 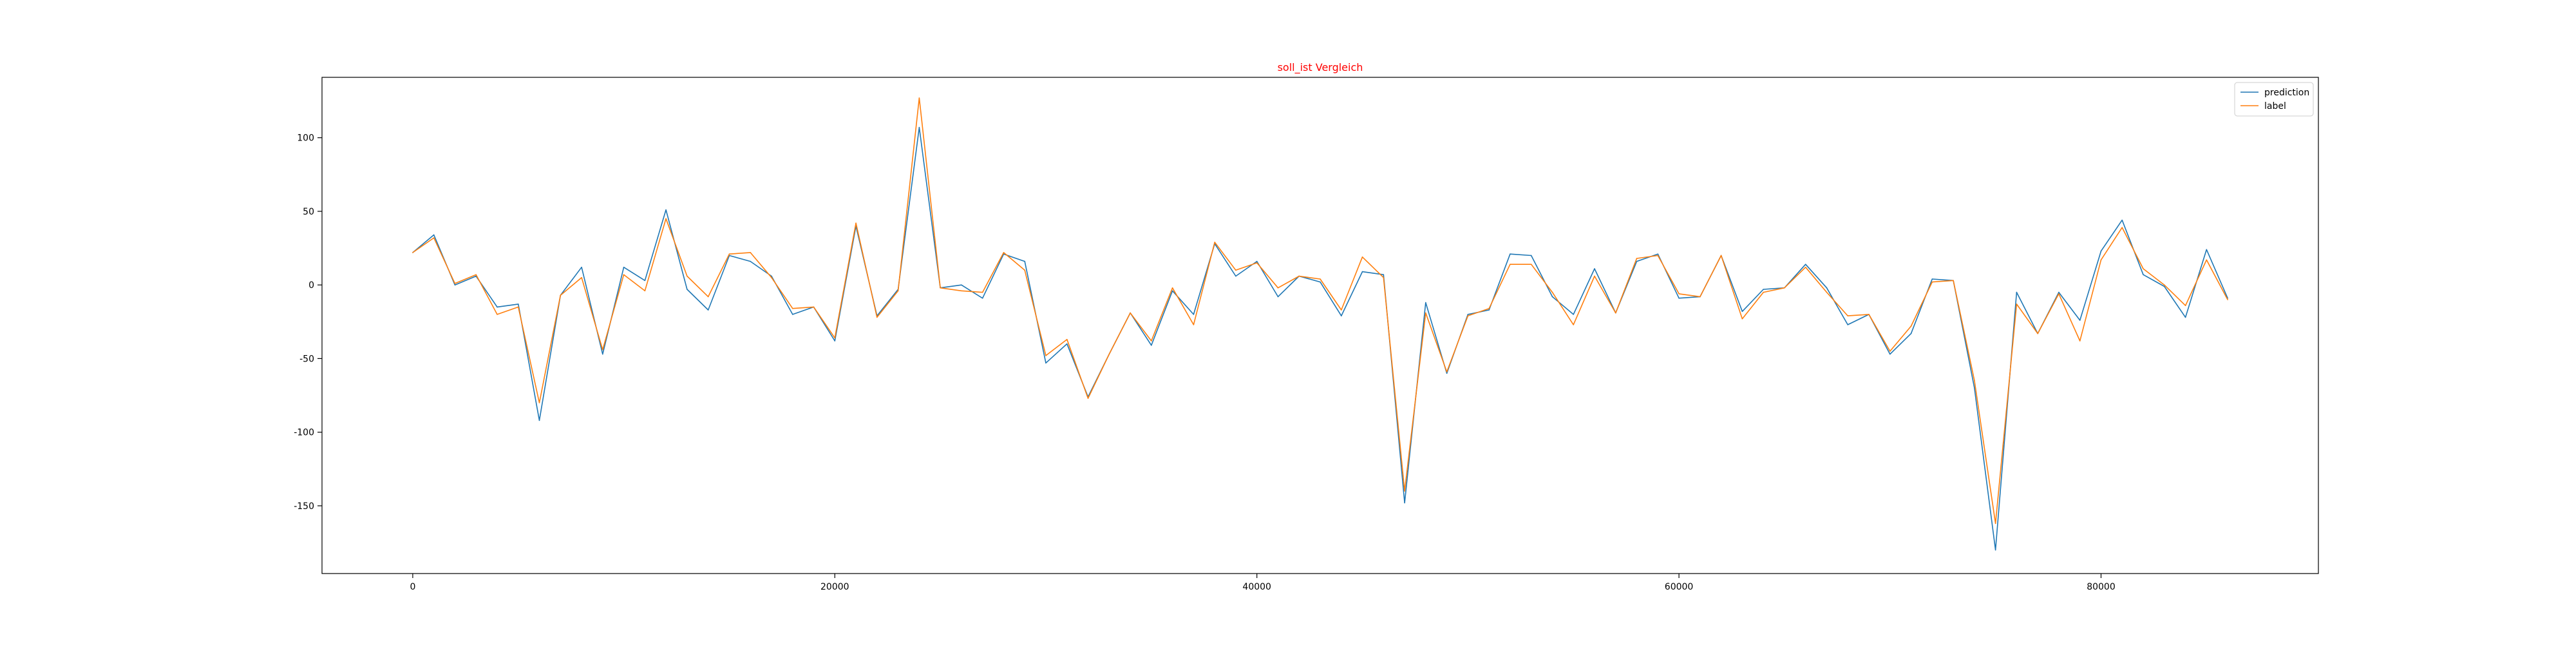 I want to click on legend-box, so click(x=2274, y=99).